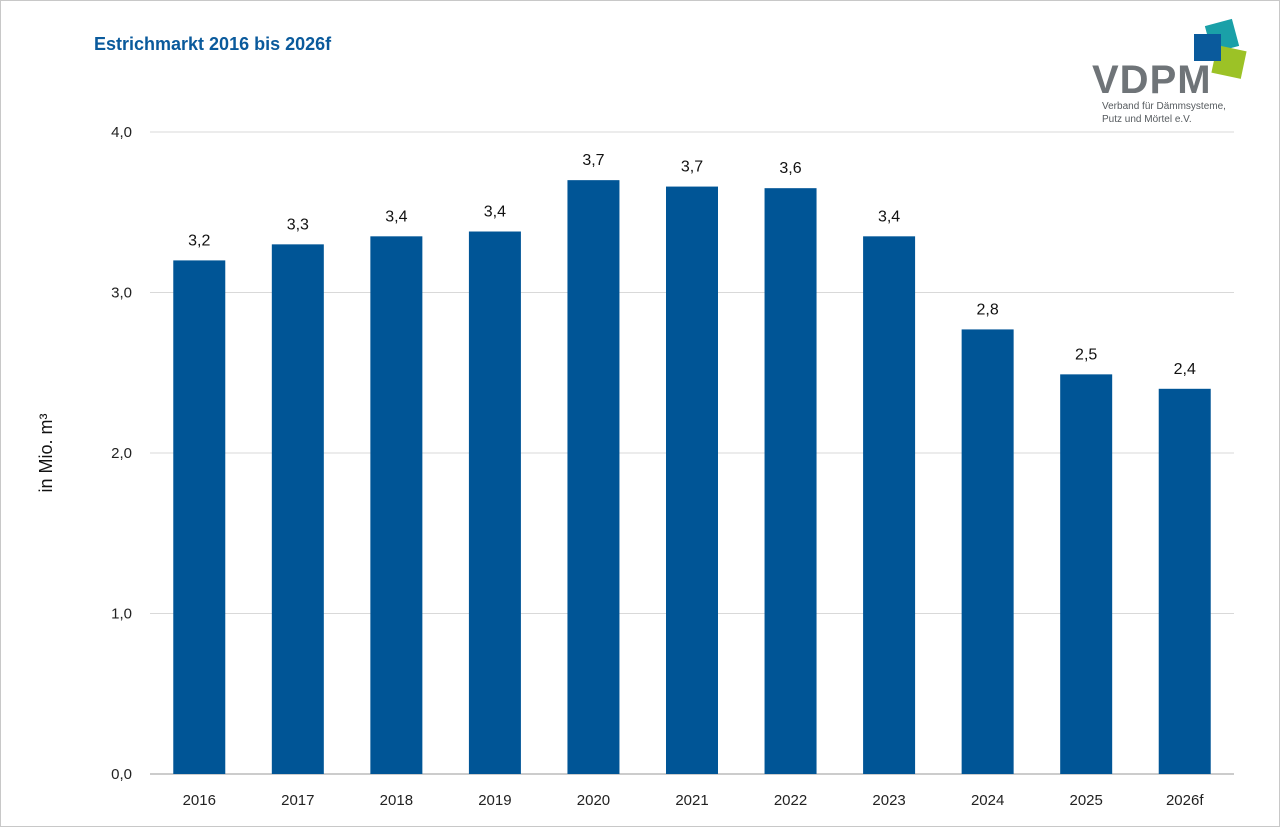 Image resolution: width=1280 pixels, height=827 pixels. Describe the element at coordinates (199, 800) in the screenshot. I see `x-tick-label: 2016` at that location.